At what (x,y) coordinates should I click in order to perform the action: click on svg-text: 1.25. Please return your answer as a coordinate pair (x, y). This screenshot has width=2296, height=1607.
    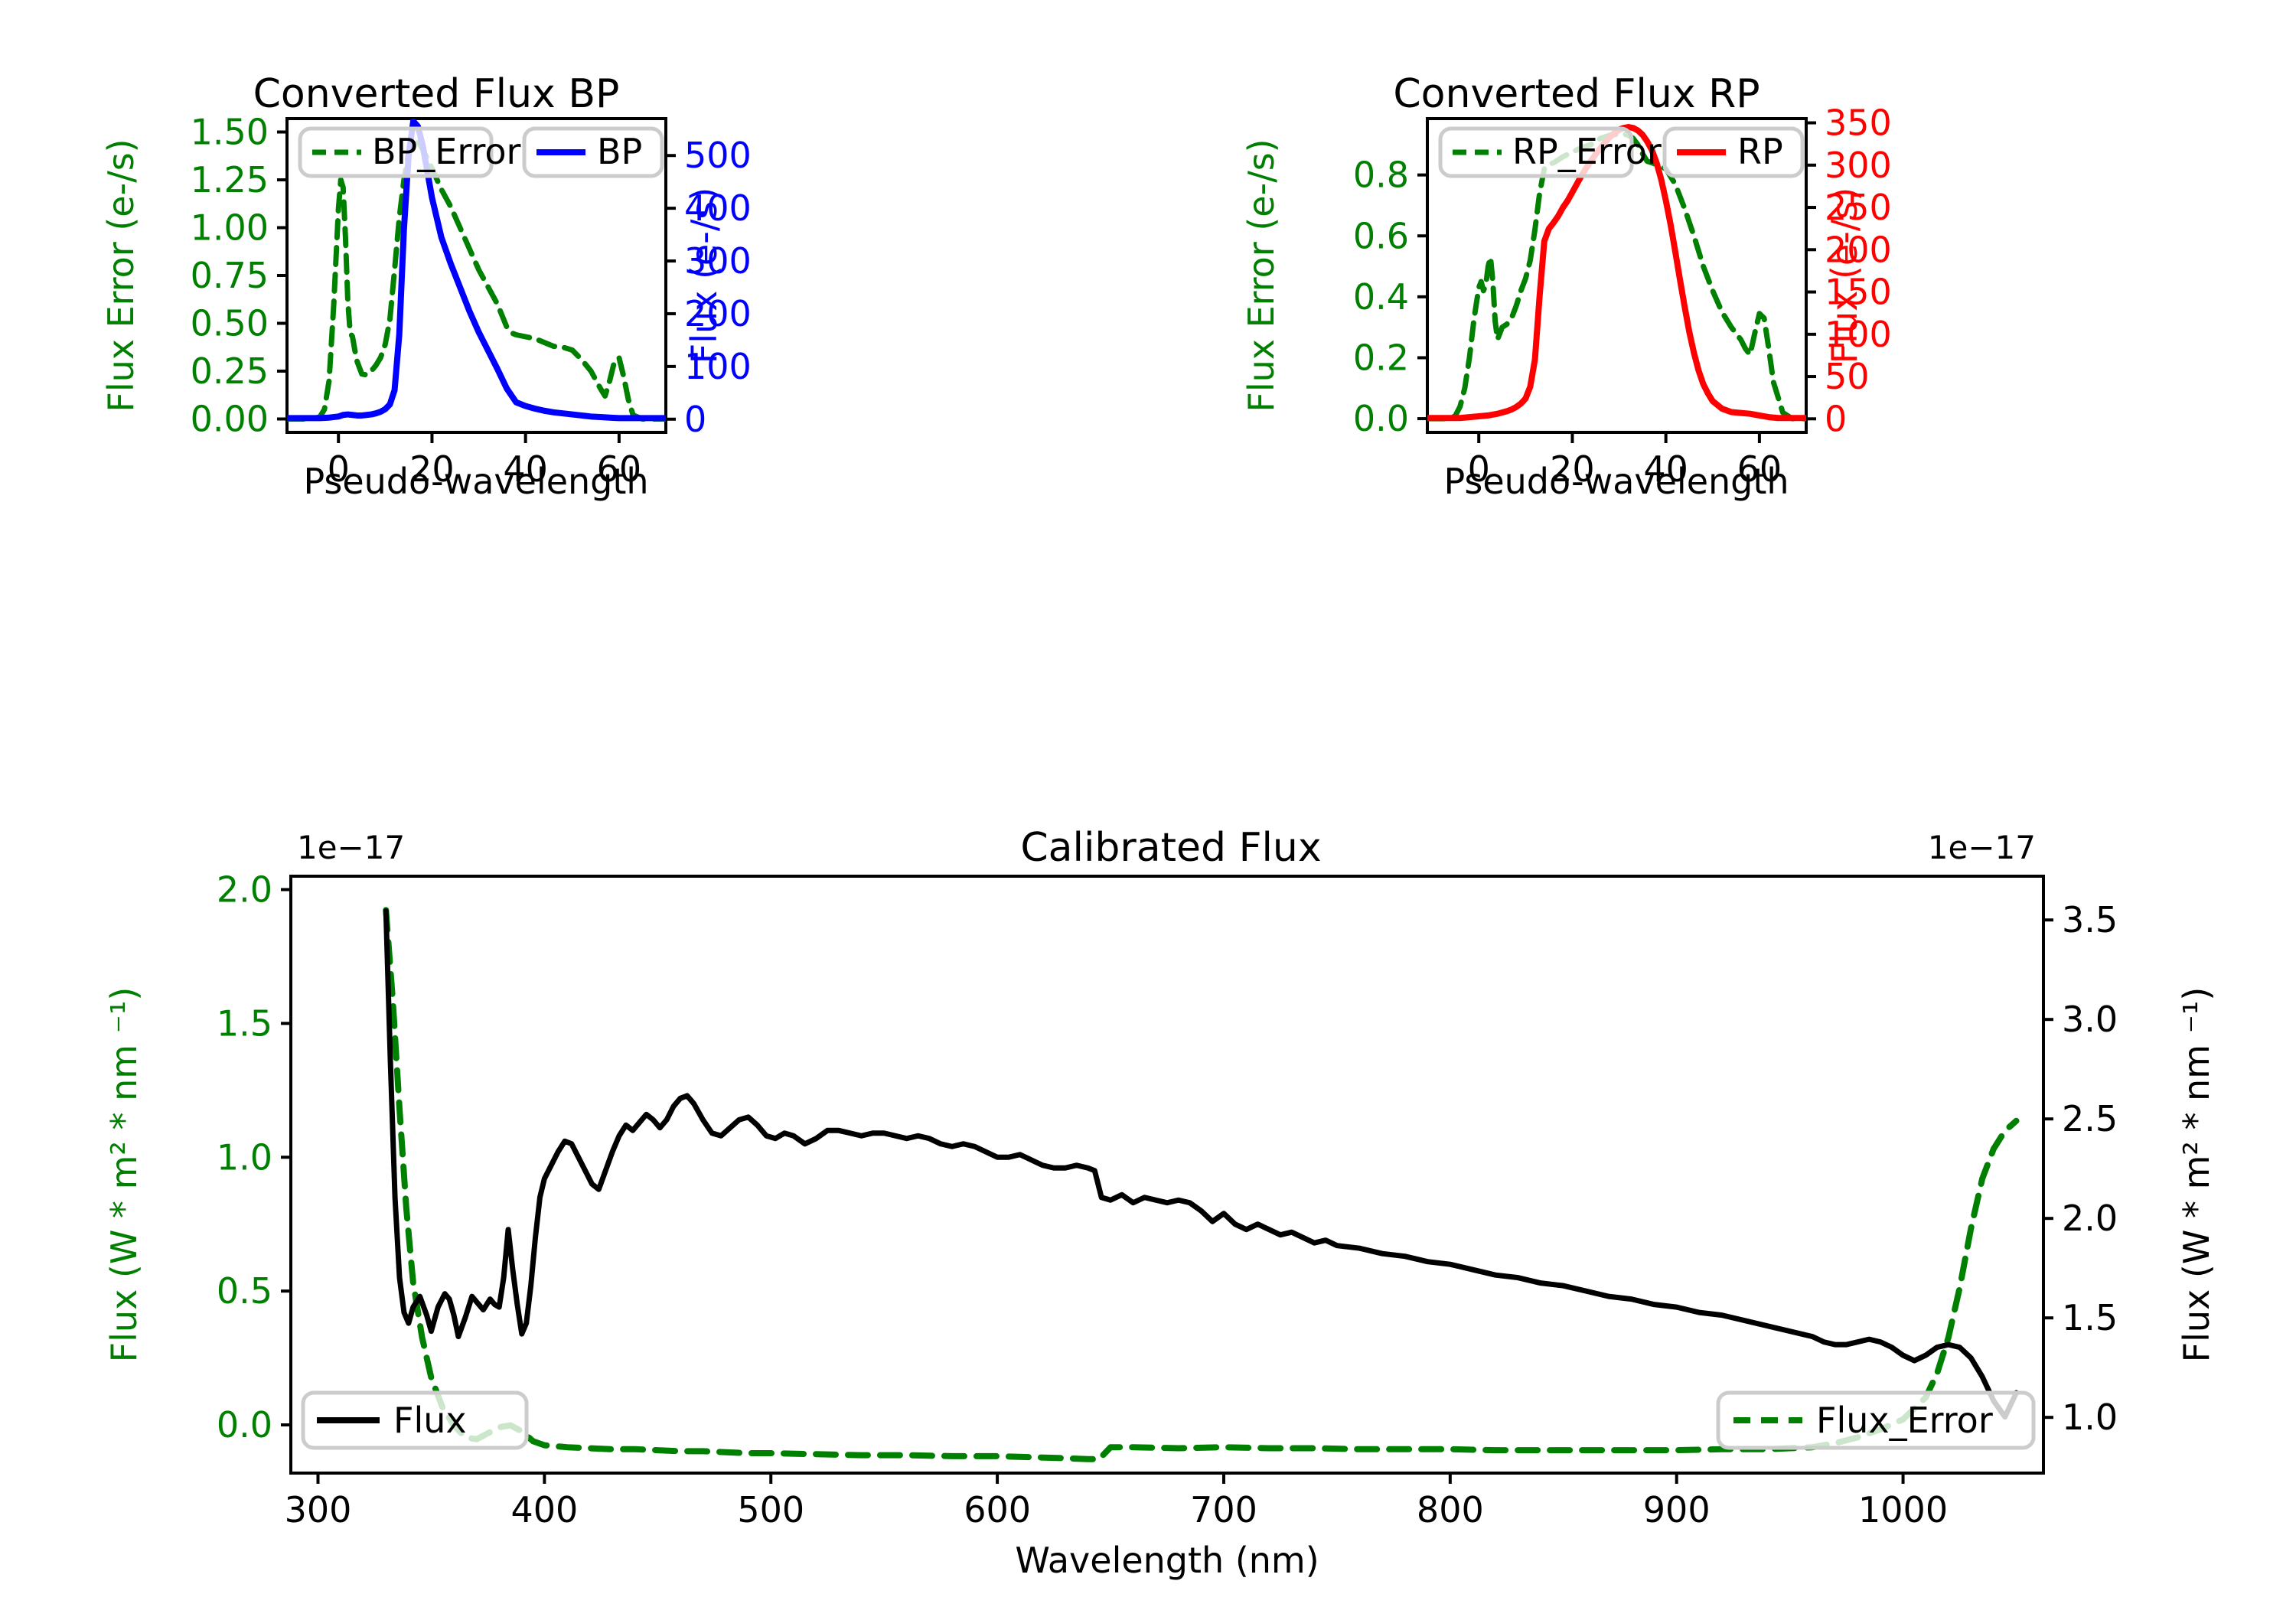
    Looking at the image, I should click on (230, 179).